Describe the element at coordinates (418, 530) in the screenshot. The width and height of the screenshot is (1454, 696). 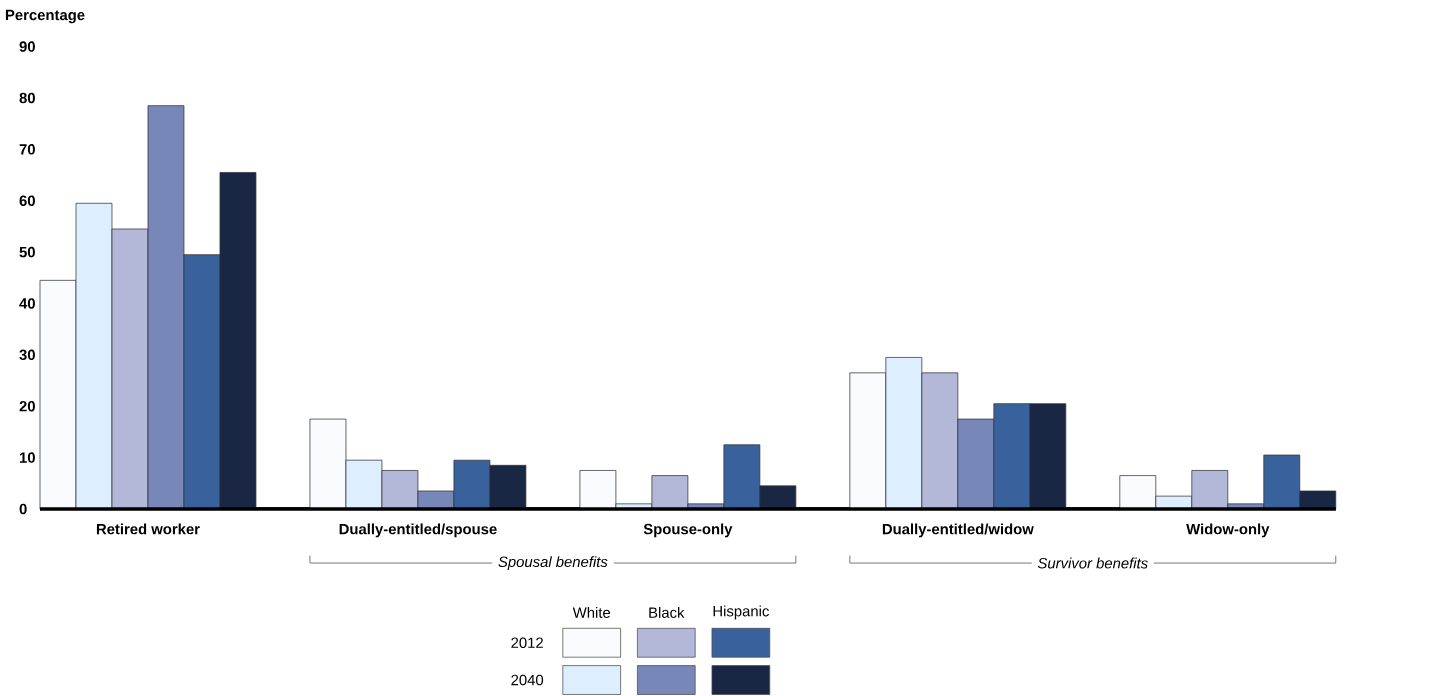
I see `x-tick-label: Dually-entitled/spouse` at that location.